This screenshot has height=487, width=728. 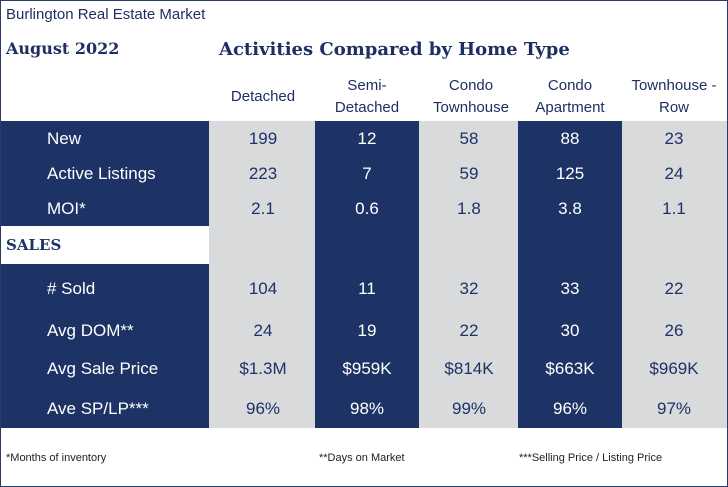 I want to click on label-block-top, so click(x=105, y=173).